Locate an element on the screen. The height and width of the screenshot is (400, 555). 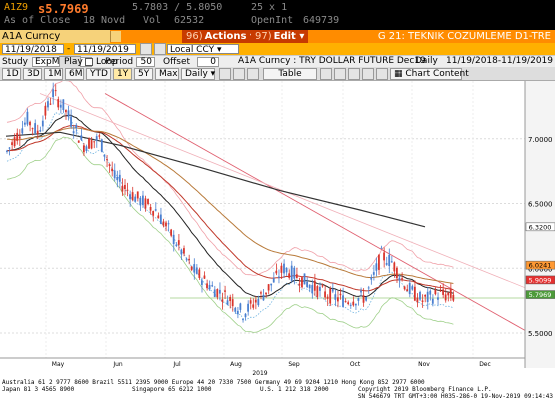
candlestick-icon is located at coordinates (239, 74).